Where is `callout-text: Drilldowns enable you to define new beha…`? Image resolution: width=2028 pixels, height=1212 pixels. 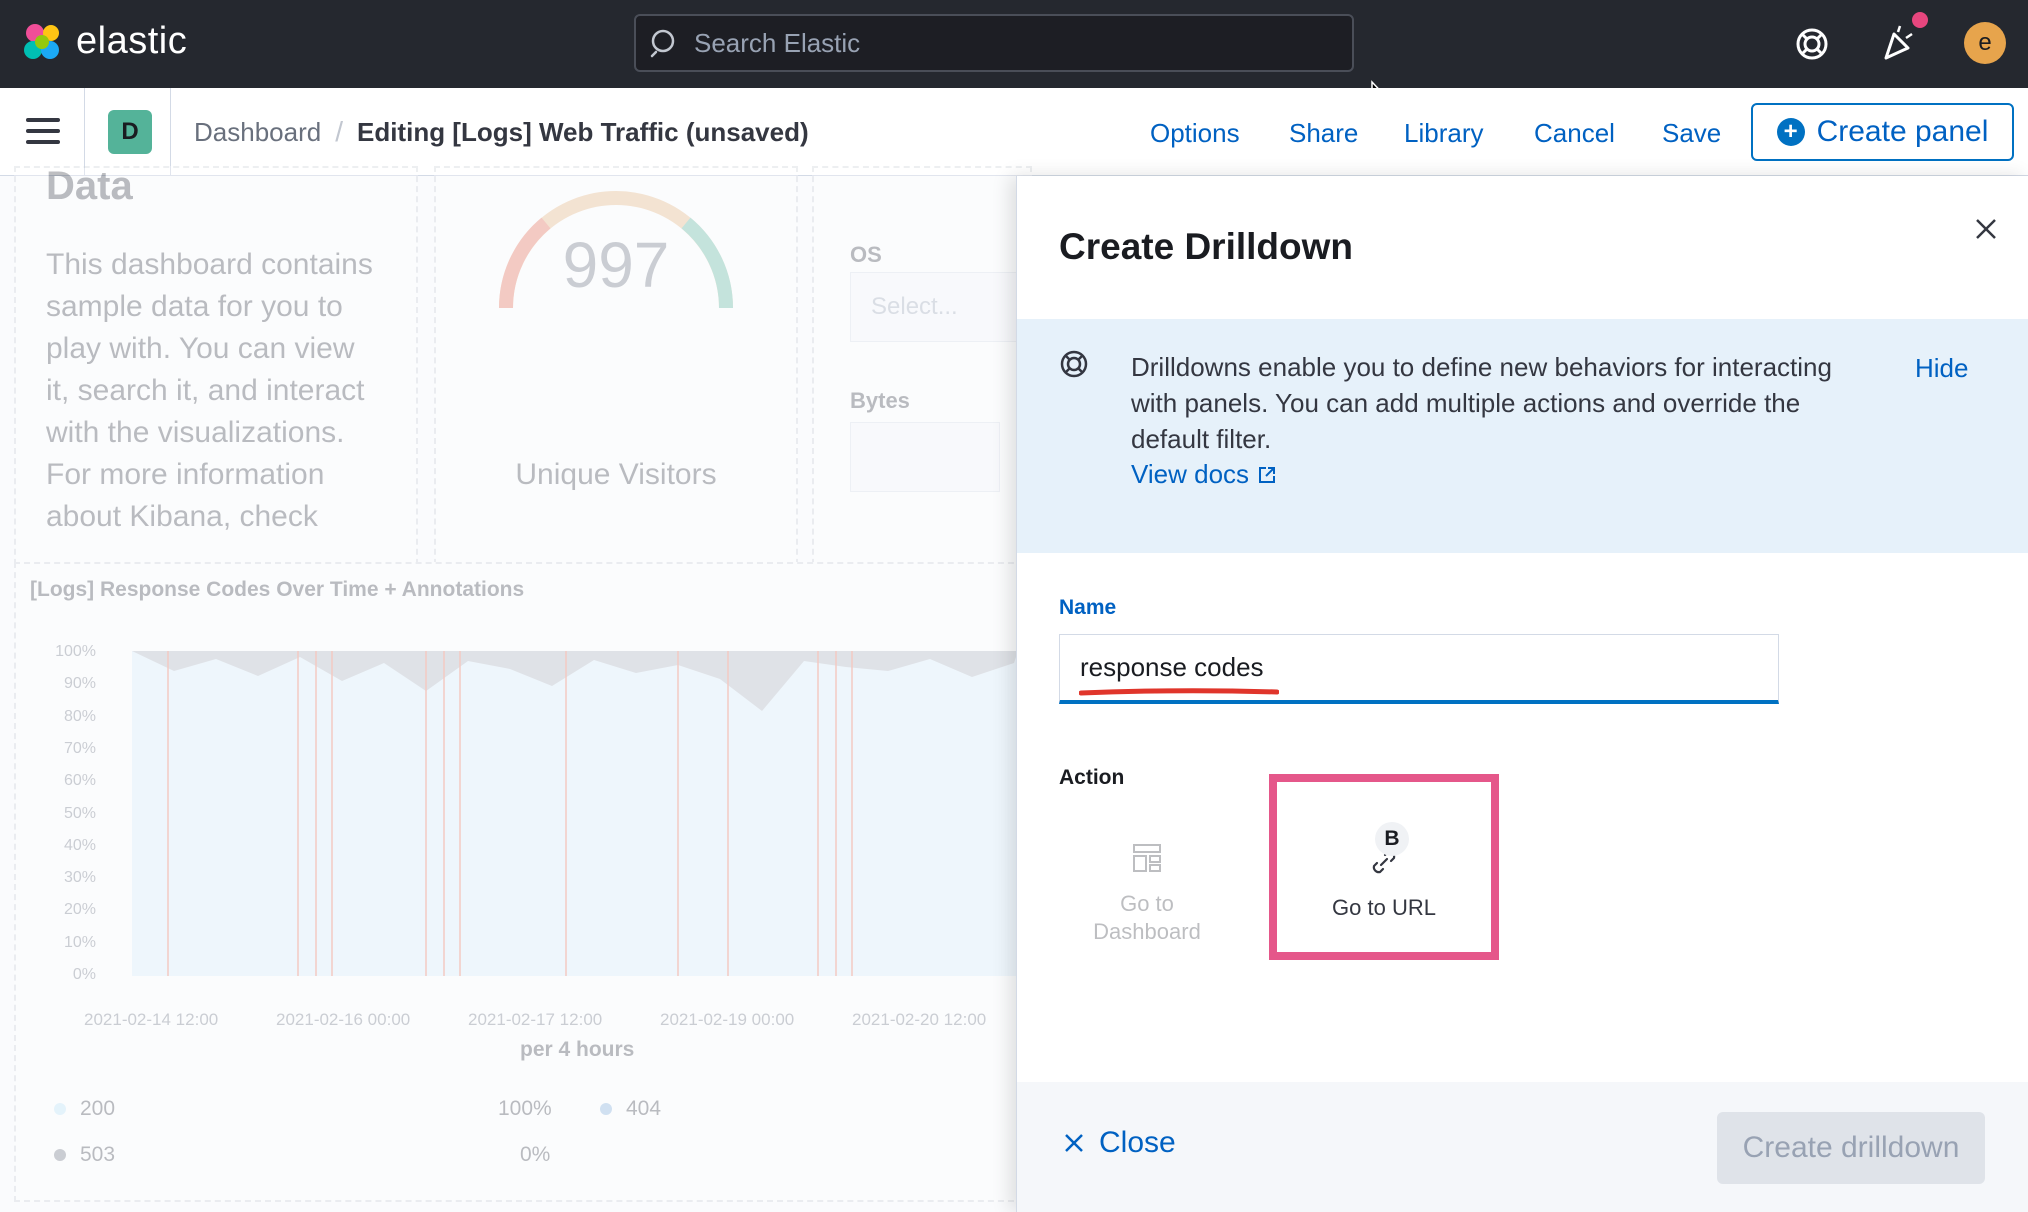 callout-text: Drilldowns enable you to define new beha… is located at coordinates (1481, 403).